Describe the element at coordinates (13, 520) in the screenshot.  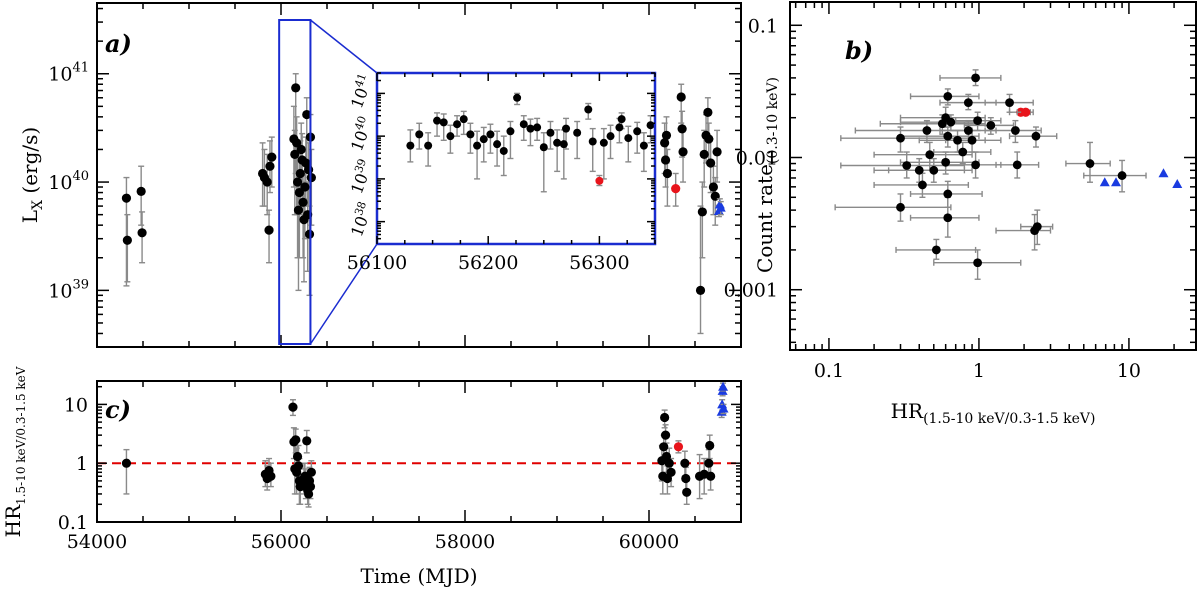
I see `y-title-main: HR` at that location.